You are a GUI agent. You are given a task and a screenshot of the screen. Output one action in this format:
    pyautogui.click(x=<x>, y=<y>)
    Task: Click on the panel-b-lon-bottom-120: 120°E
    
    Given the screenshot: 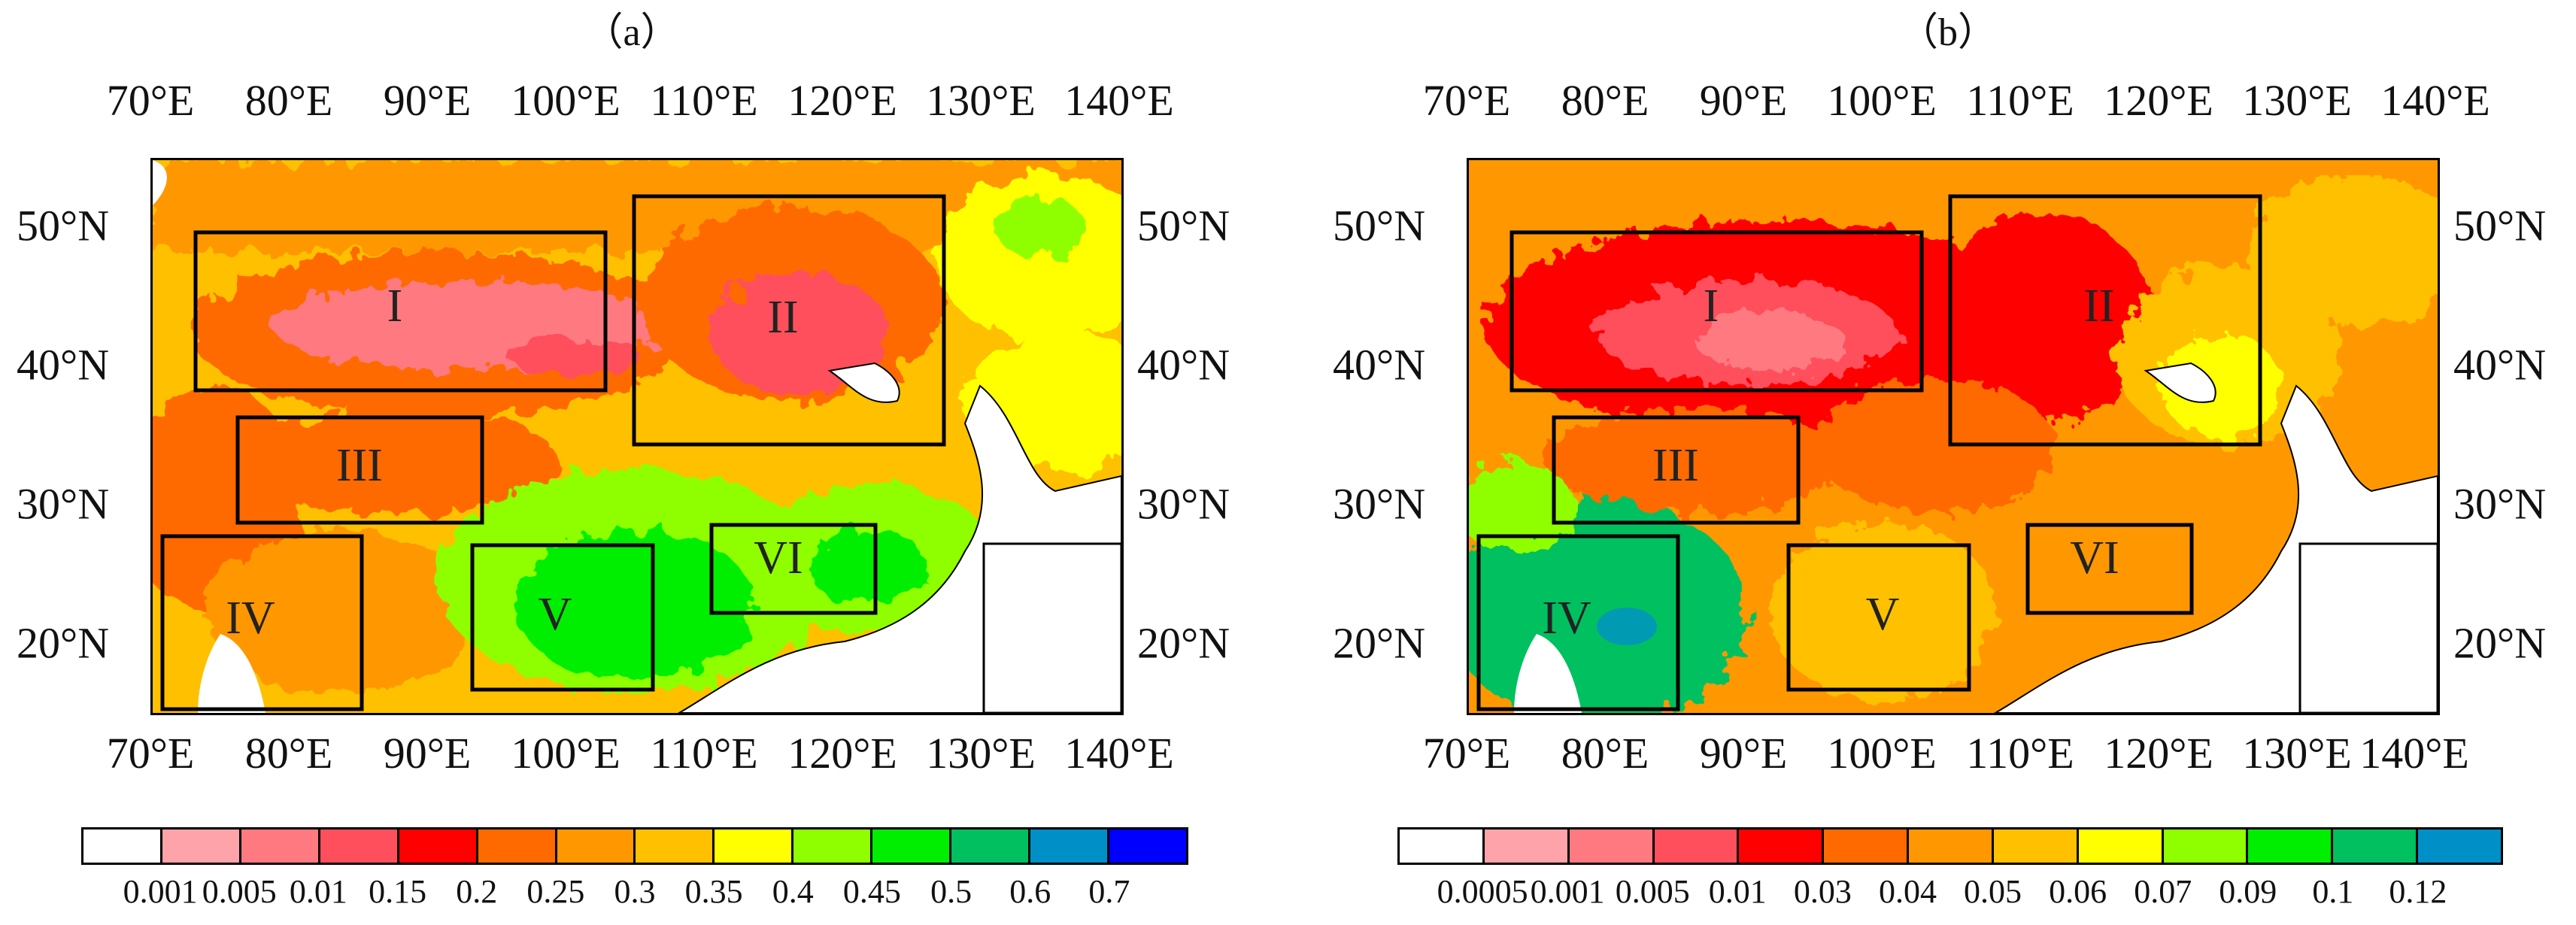 What is the action you would take?
    pyautogui.click(x=2158, y=754)
    